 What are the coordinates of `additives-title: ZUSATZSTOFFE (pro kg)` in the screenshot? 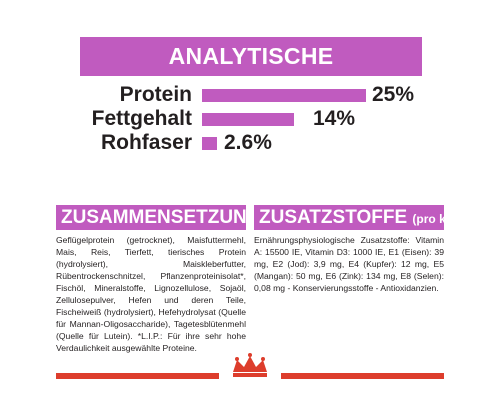 It's located at (349, 217).